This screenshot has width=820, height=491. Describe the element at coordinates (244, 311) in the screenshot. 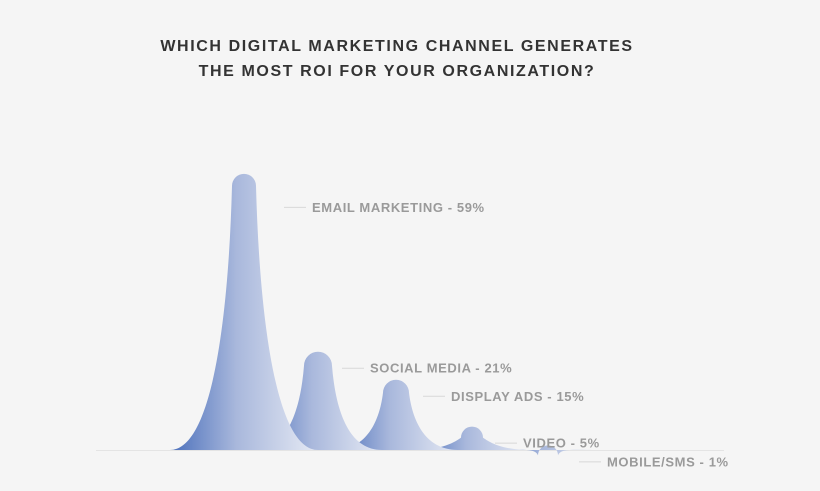

I see `peak-email-marketing` at that location.